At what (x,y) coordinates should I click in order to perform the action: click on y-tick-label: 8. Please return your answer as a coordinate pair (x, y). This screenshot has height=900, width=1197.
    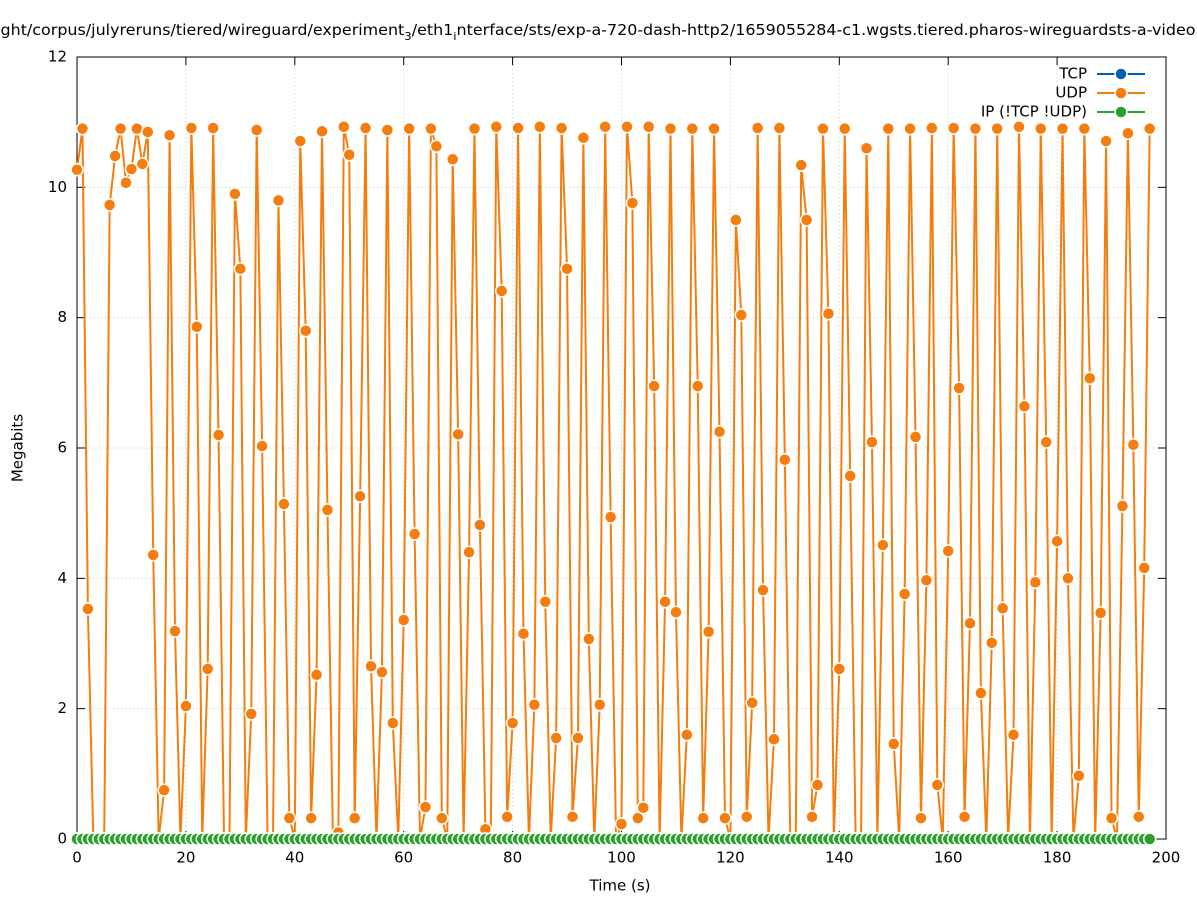
    Looking at the image, I should click on (62, 317).